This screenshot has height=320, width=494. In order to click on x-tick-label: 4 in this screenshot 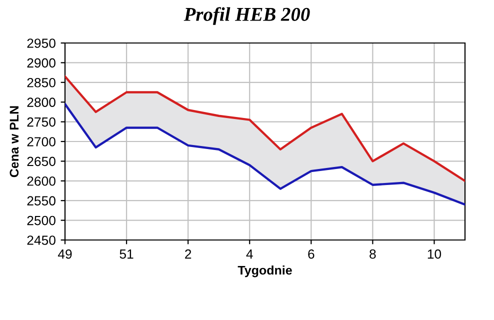, I will do `click(249, 254)`.